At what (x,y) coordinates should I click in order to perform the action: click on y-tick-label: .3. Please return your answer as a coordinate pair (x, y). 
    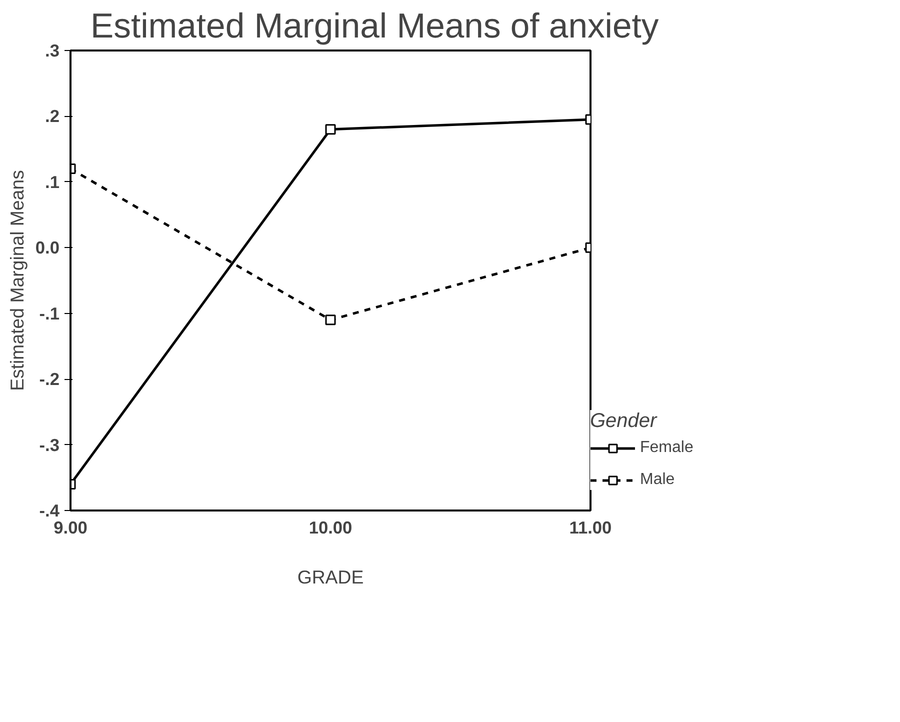
    Looking at the image, I should click on (52, 50).